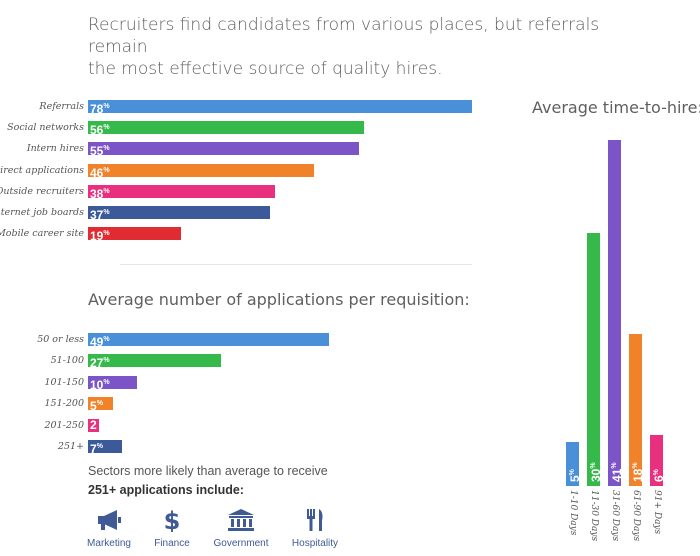 This screenshot has width=700, height=556. What do you see at coordinates (70, 446) in the screenshot?
I see `bar-label-251: 251+` at bounding box center [70, 446].